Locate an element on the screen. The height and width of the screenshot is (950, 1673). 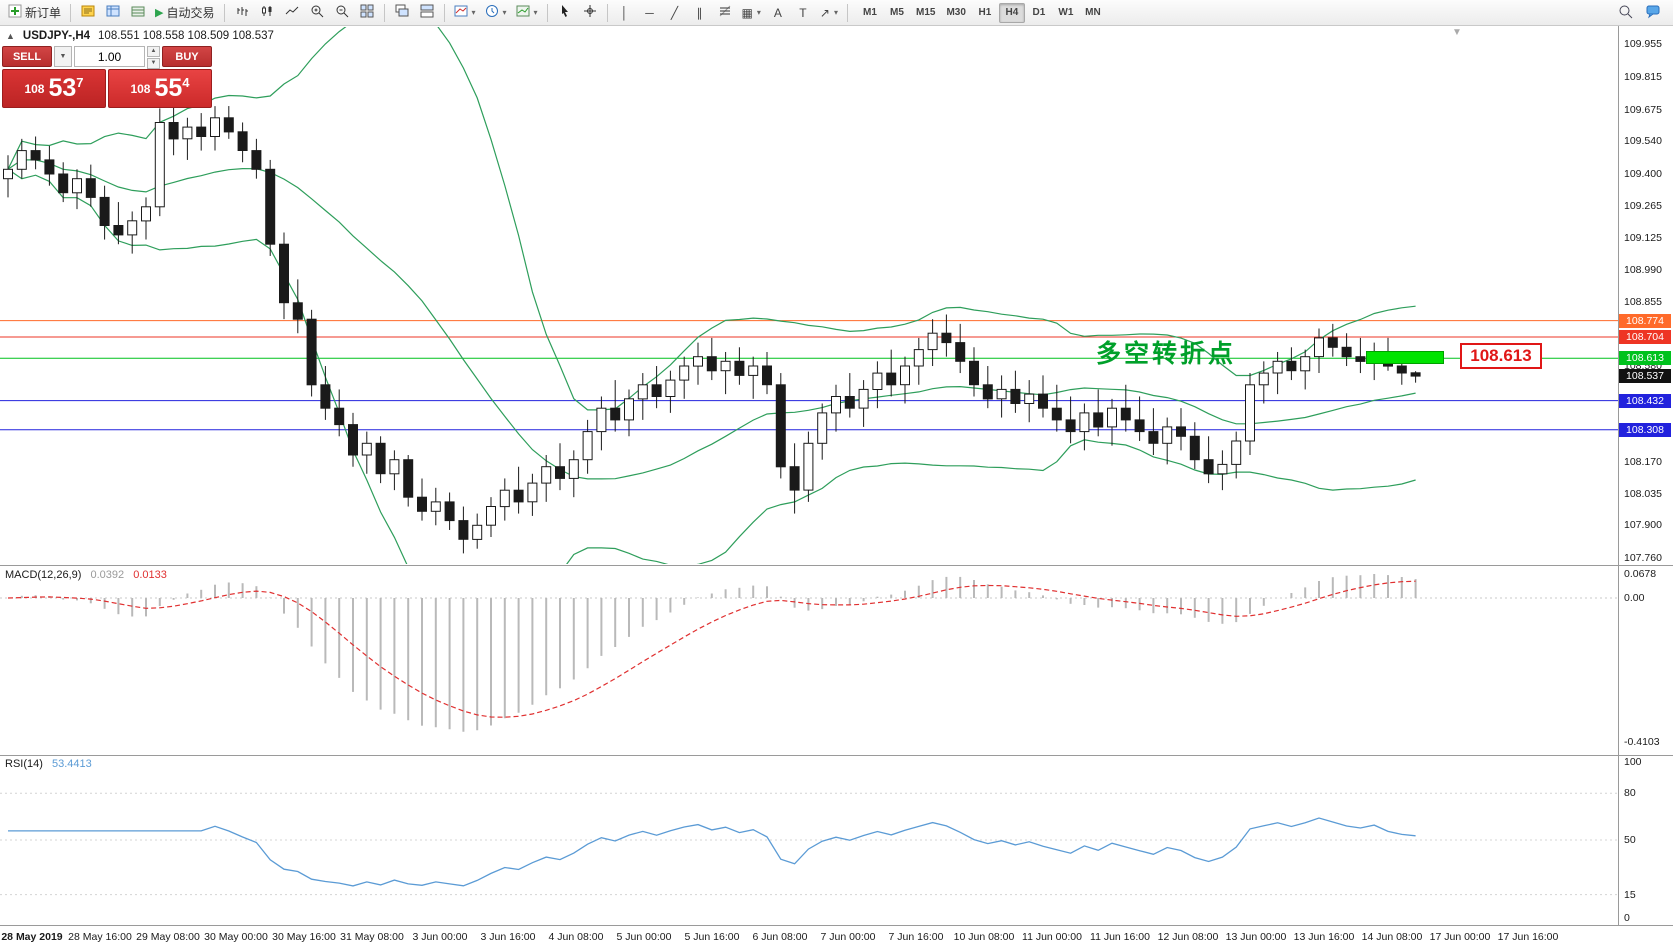
volume-step-down: ▼ is located at coordinates (153, 63).